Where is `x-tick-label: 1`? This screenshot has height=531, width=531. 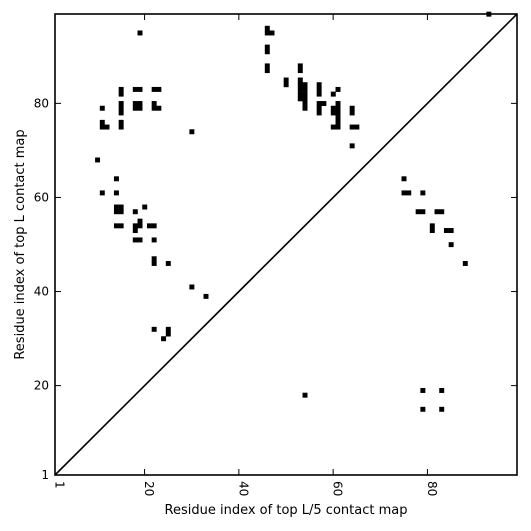 x-tick-label: 1 is located at coordinates (60, 485).